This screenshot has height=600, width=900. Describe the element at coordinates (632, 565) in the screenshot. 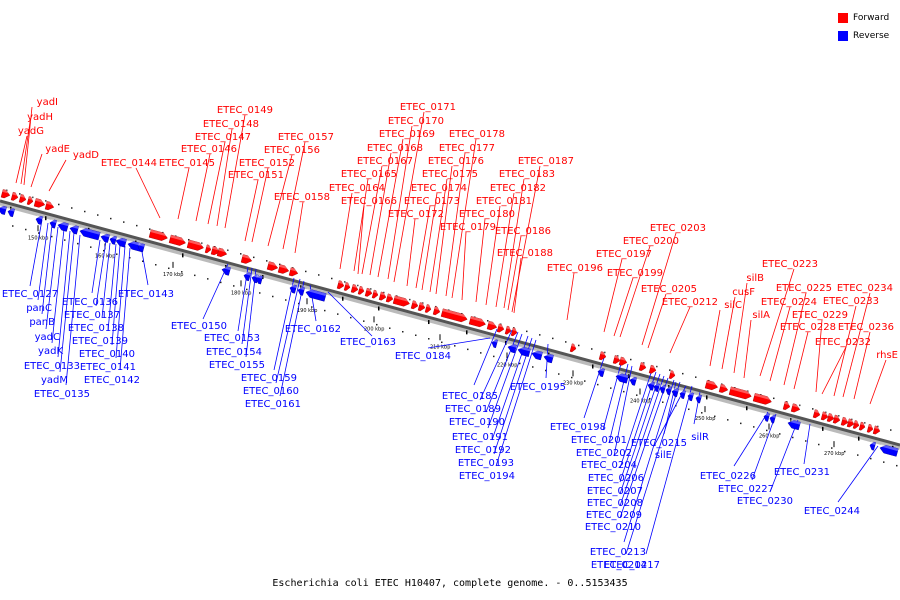

I see `reverse-gene-label: ETEC_0217` at that location.